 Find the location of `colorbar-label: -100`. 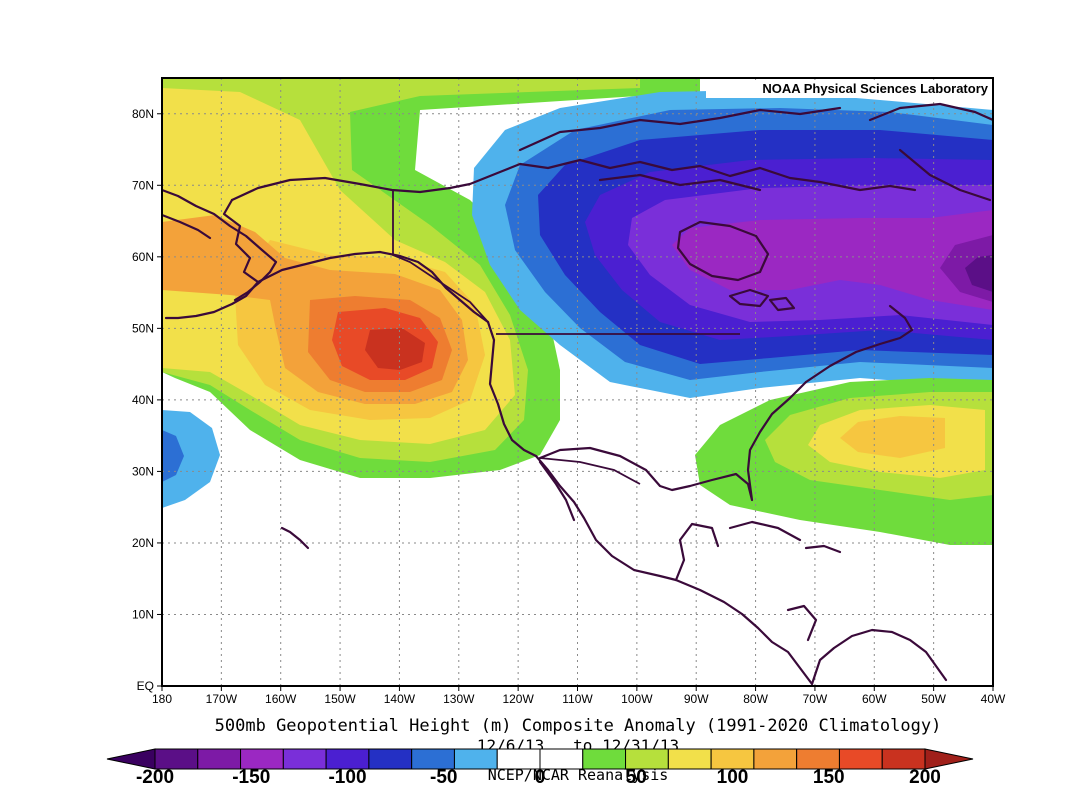

colorbar-label: -100 is located at coordinates (347, 777).